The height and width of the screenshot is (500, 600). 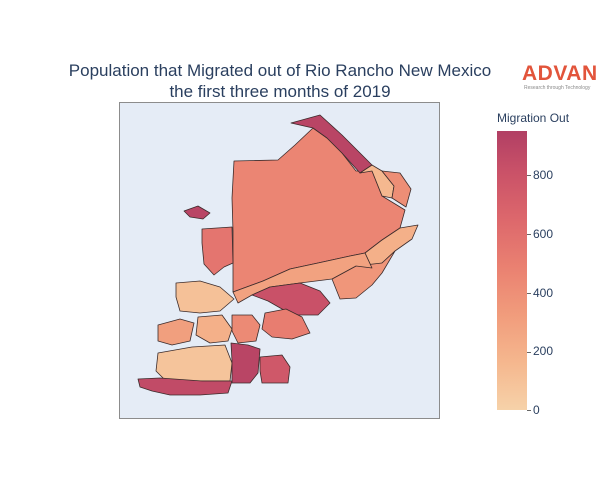 What do you see at coordinates (540, 175) in the screenshot?
I see `colorbar-tick: 800` at bounding box center [540, 175].